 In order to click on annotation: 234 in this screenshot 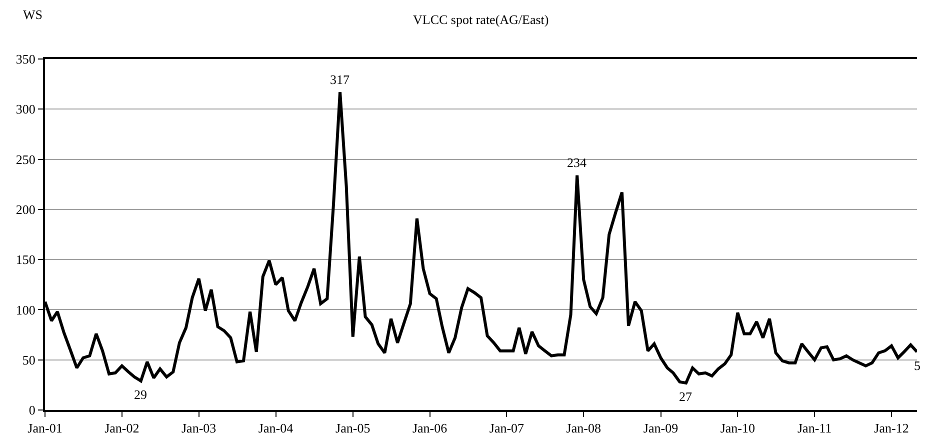, I will do `click(577, 162)`.